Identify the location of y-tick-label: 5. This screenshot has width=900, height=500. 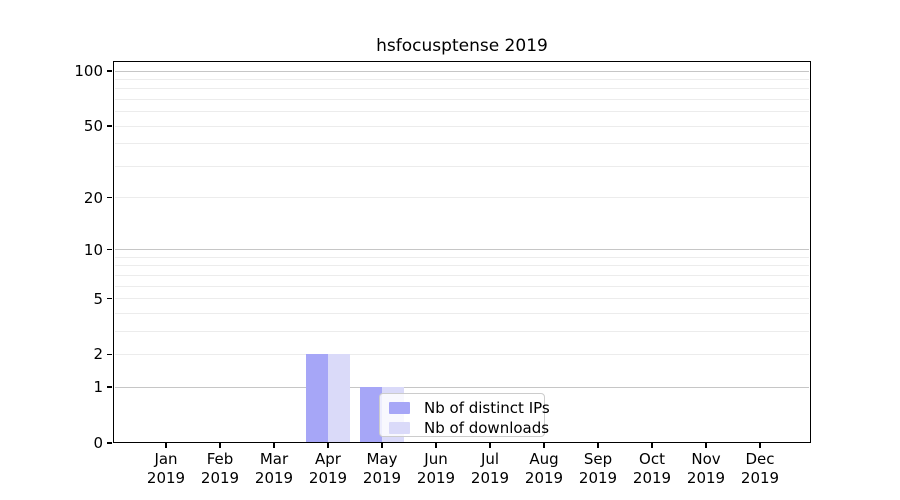
(98, 298).